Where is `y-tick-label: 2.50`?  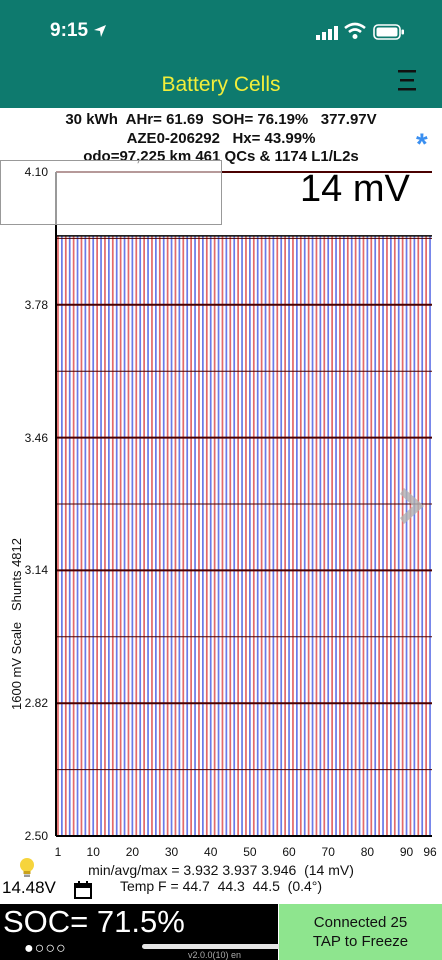 y-tick-label: 2.50 is located at coordinates (36, 836).